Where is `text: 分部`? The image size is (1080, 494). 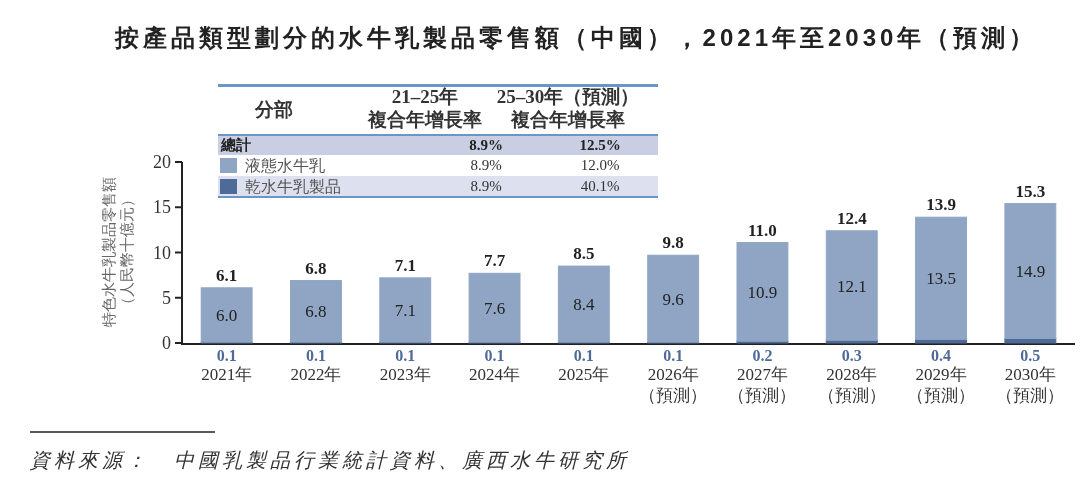
text: 分部 is located at coordinates (274, 109).